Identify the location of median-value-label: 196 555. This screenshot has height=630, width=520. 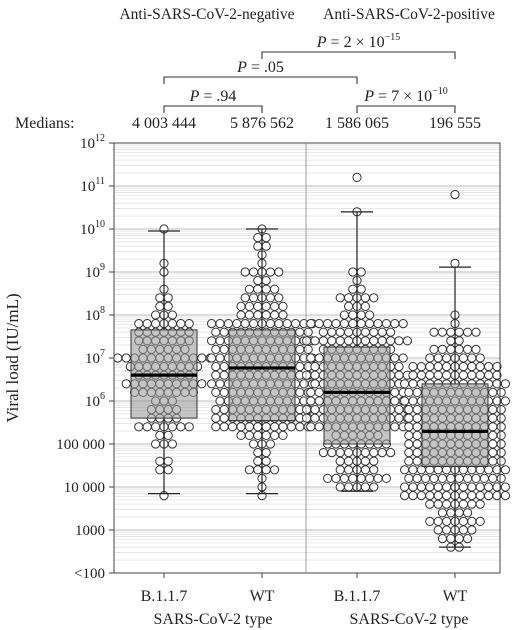
(455, 123).